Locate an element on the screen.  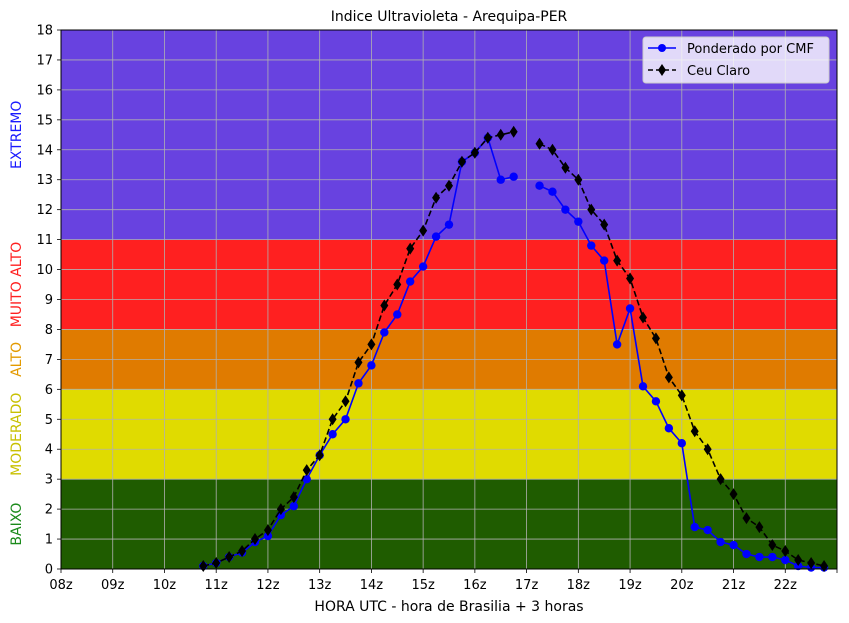
y-tick-label-8: 8 is located at coordinates (49, 330).